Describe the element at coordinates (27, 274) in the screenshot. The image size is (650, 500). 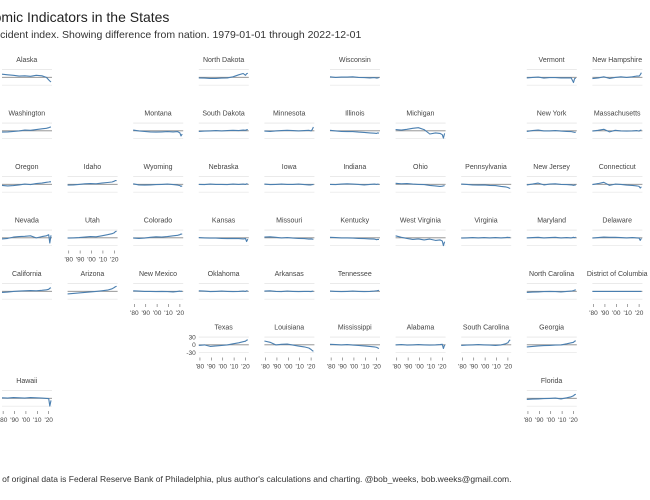
I see `panel-title: California` at that location.